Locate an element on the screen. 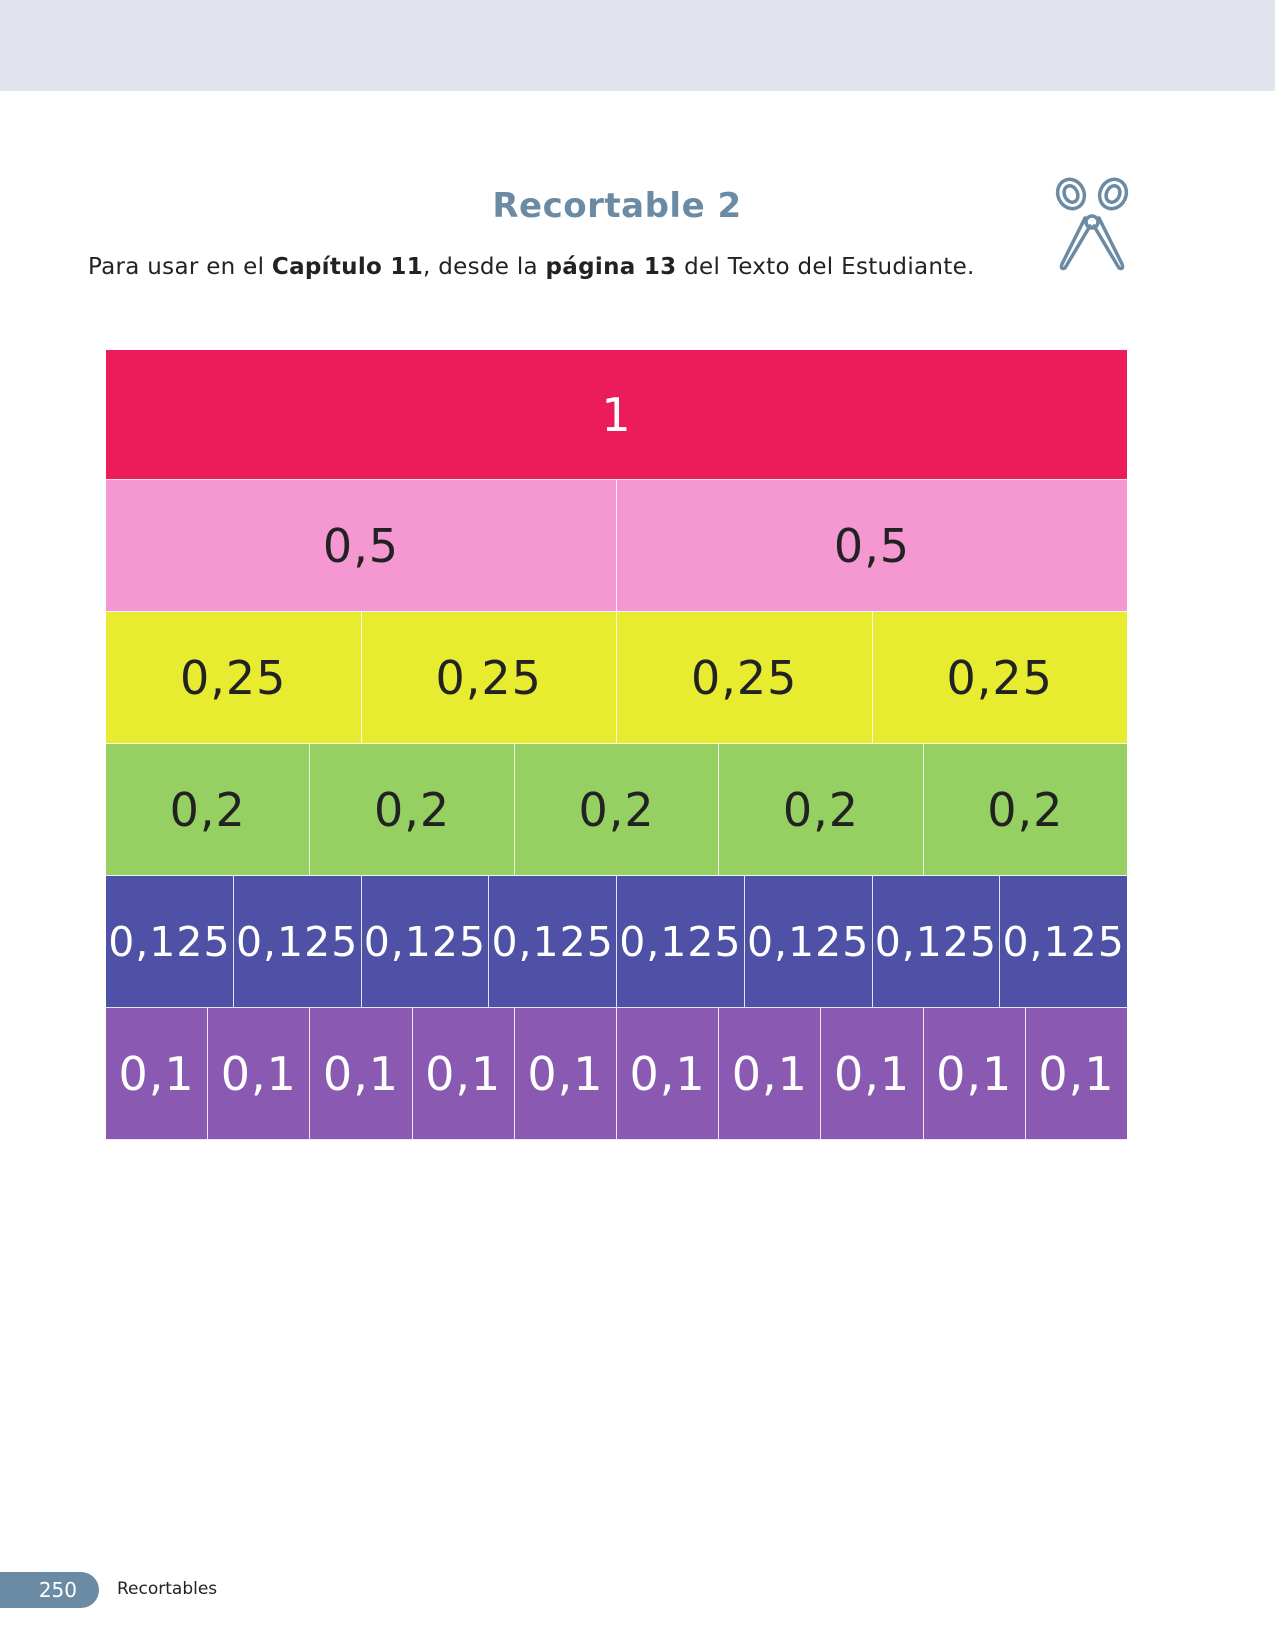 The height and width of the screenshot is (1650, 1275). fraction-row: 0,25 0,25 0,25 0,25 is located at coordinates (616, 678).